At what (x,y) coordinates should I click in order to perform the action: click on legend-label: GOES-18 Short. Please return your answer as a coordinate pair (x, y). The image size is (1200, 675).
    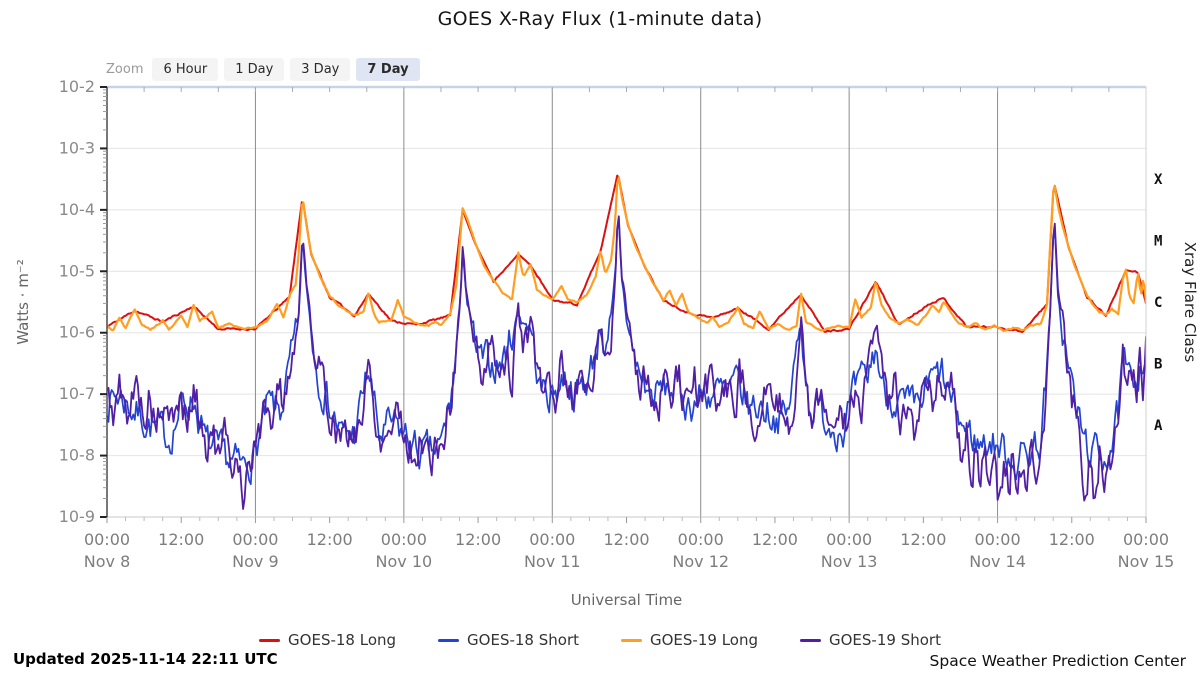
    Looking at the image, I should click on (523, 640).